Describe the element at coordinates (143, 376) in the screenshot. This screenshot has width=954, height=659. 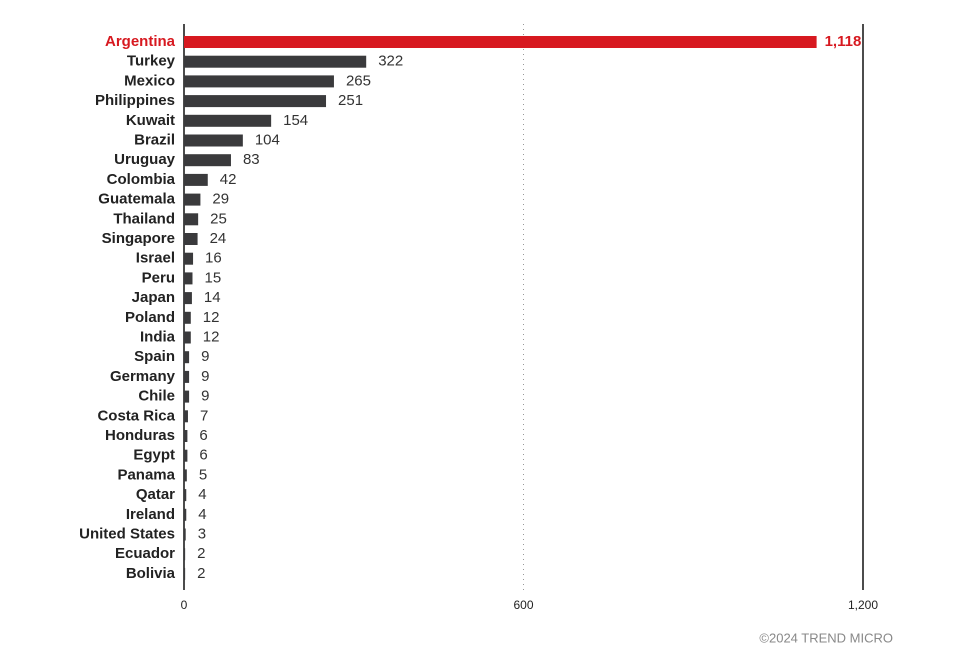
I see `y-tick-label: Germany` at that location.